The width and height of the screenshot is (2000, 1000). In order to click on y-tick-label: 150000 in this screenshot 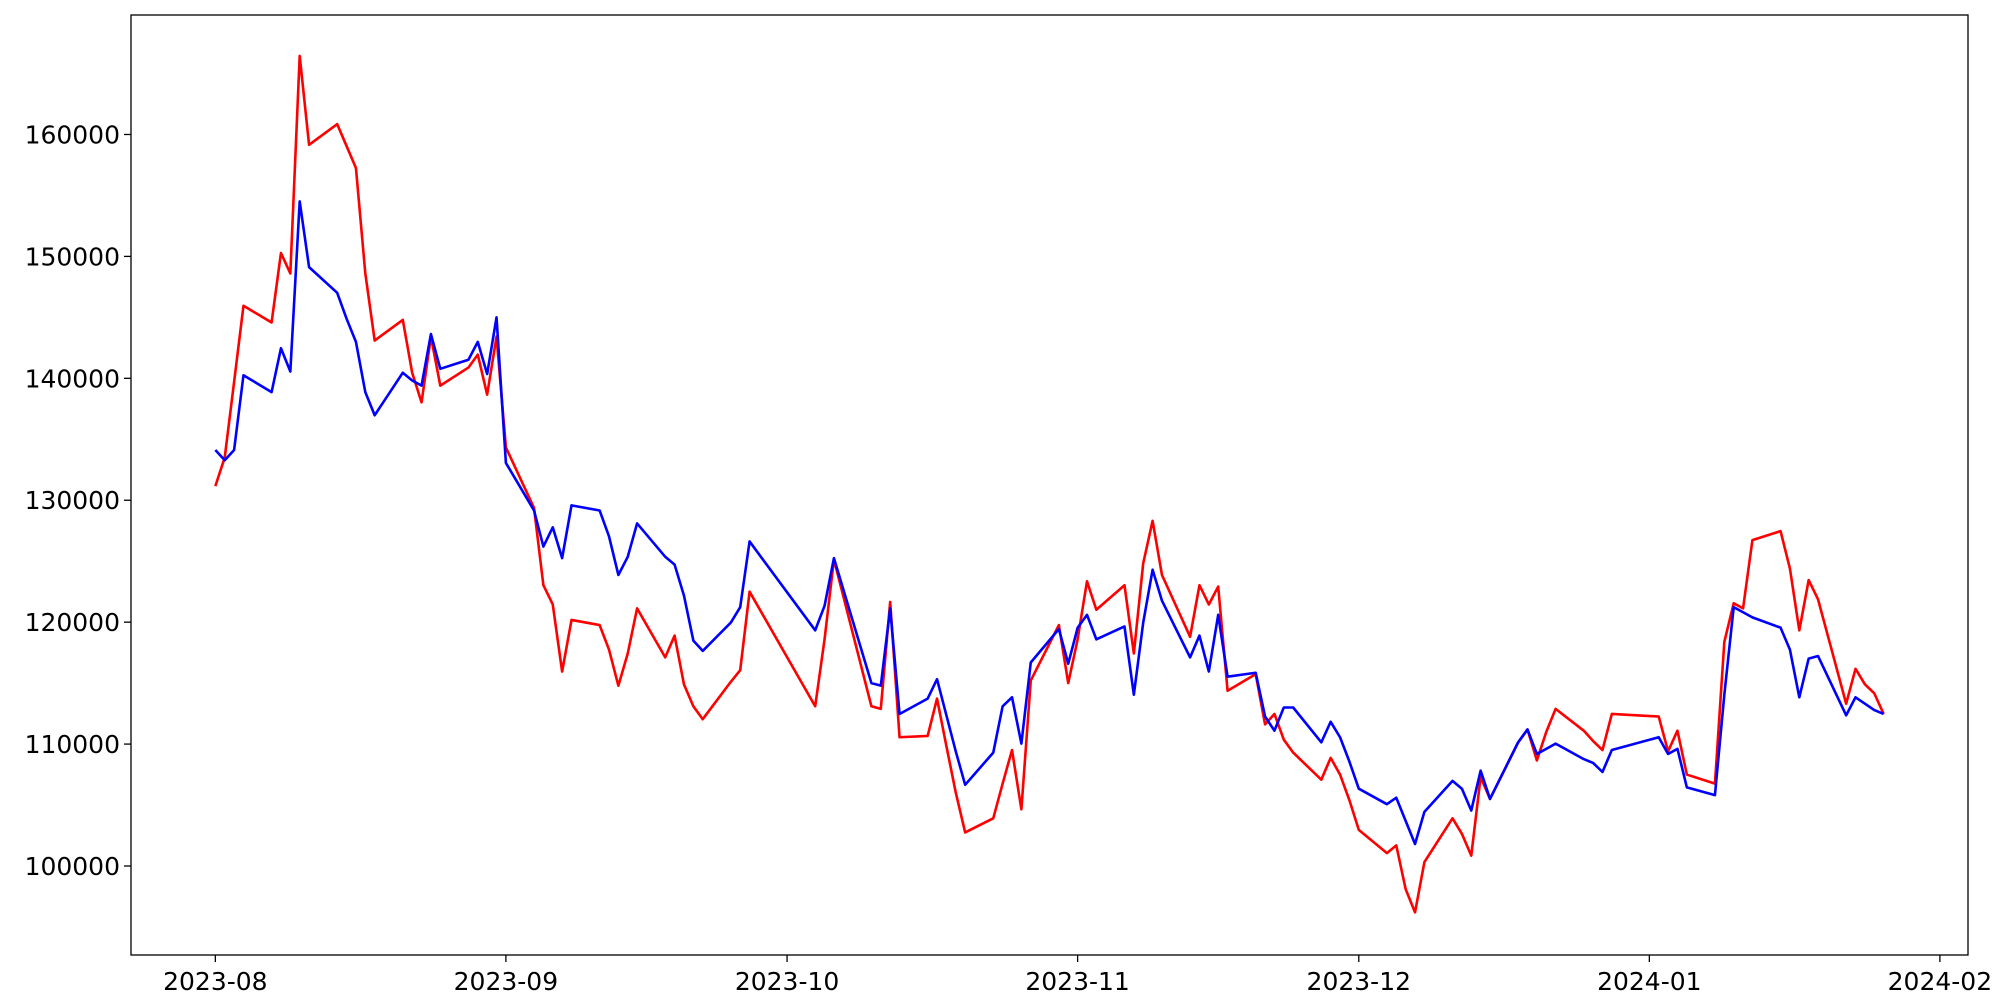, I will do `click(72, 256)`.